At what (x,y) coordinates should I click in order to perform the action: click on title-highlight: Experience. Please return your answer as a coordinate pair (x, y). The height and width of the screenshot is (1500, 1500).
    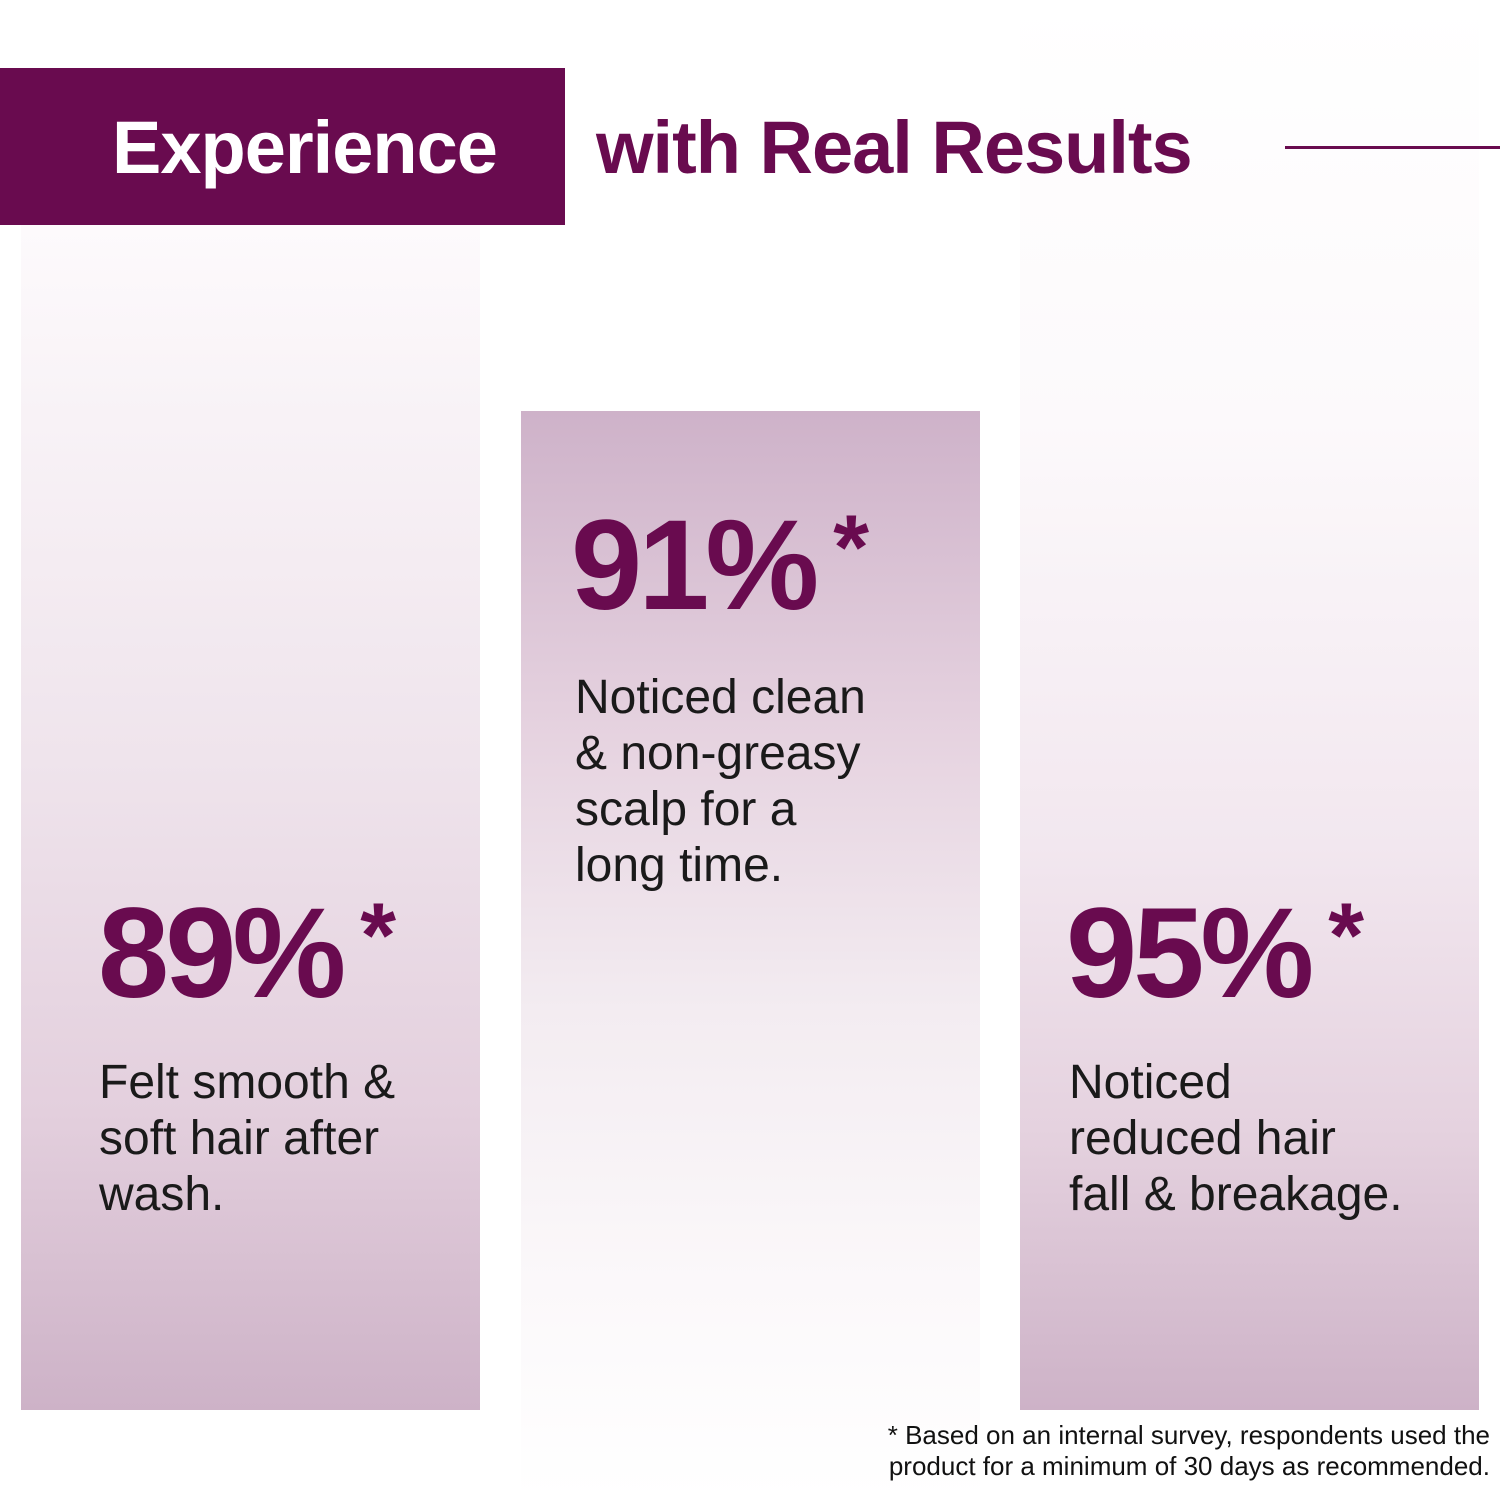
    Looking at the image, I should click on (305, 147).